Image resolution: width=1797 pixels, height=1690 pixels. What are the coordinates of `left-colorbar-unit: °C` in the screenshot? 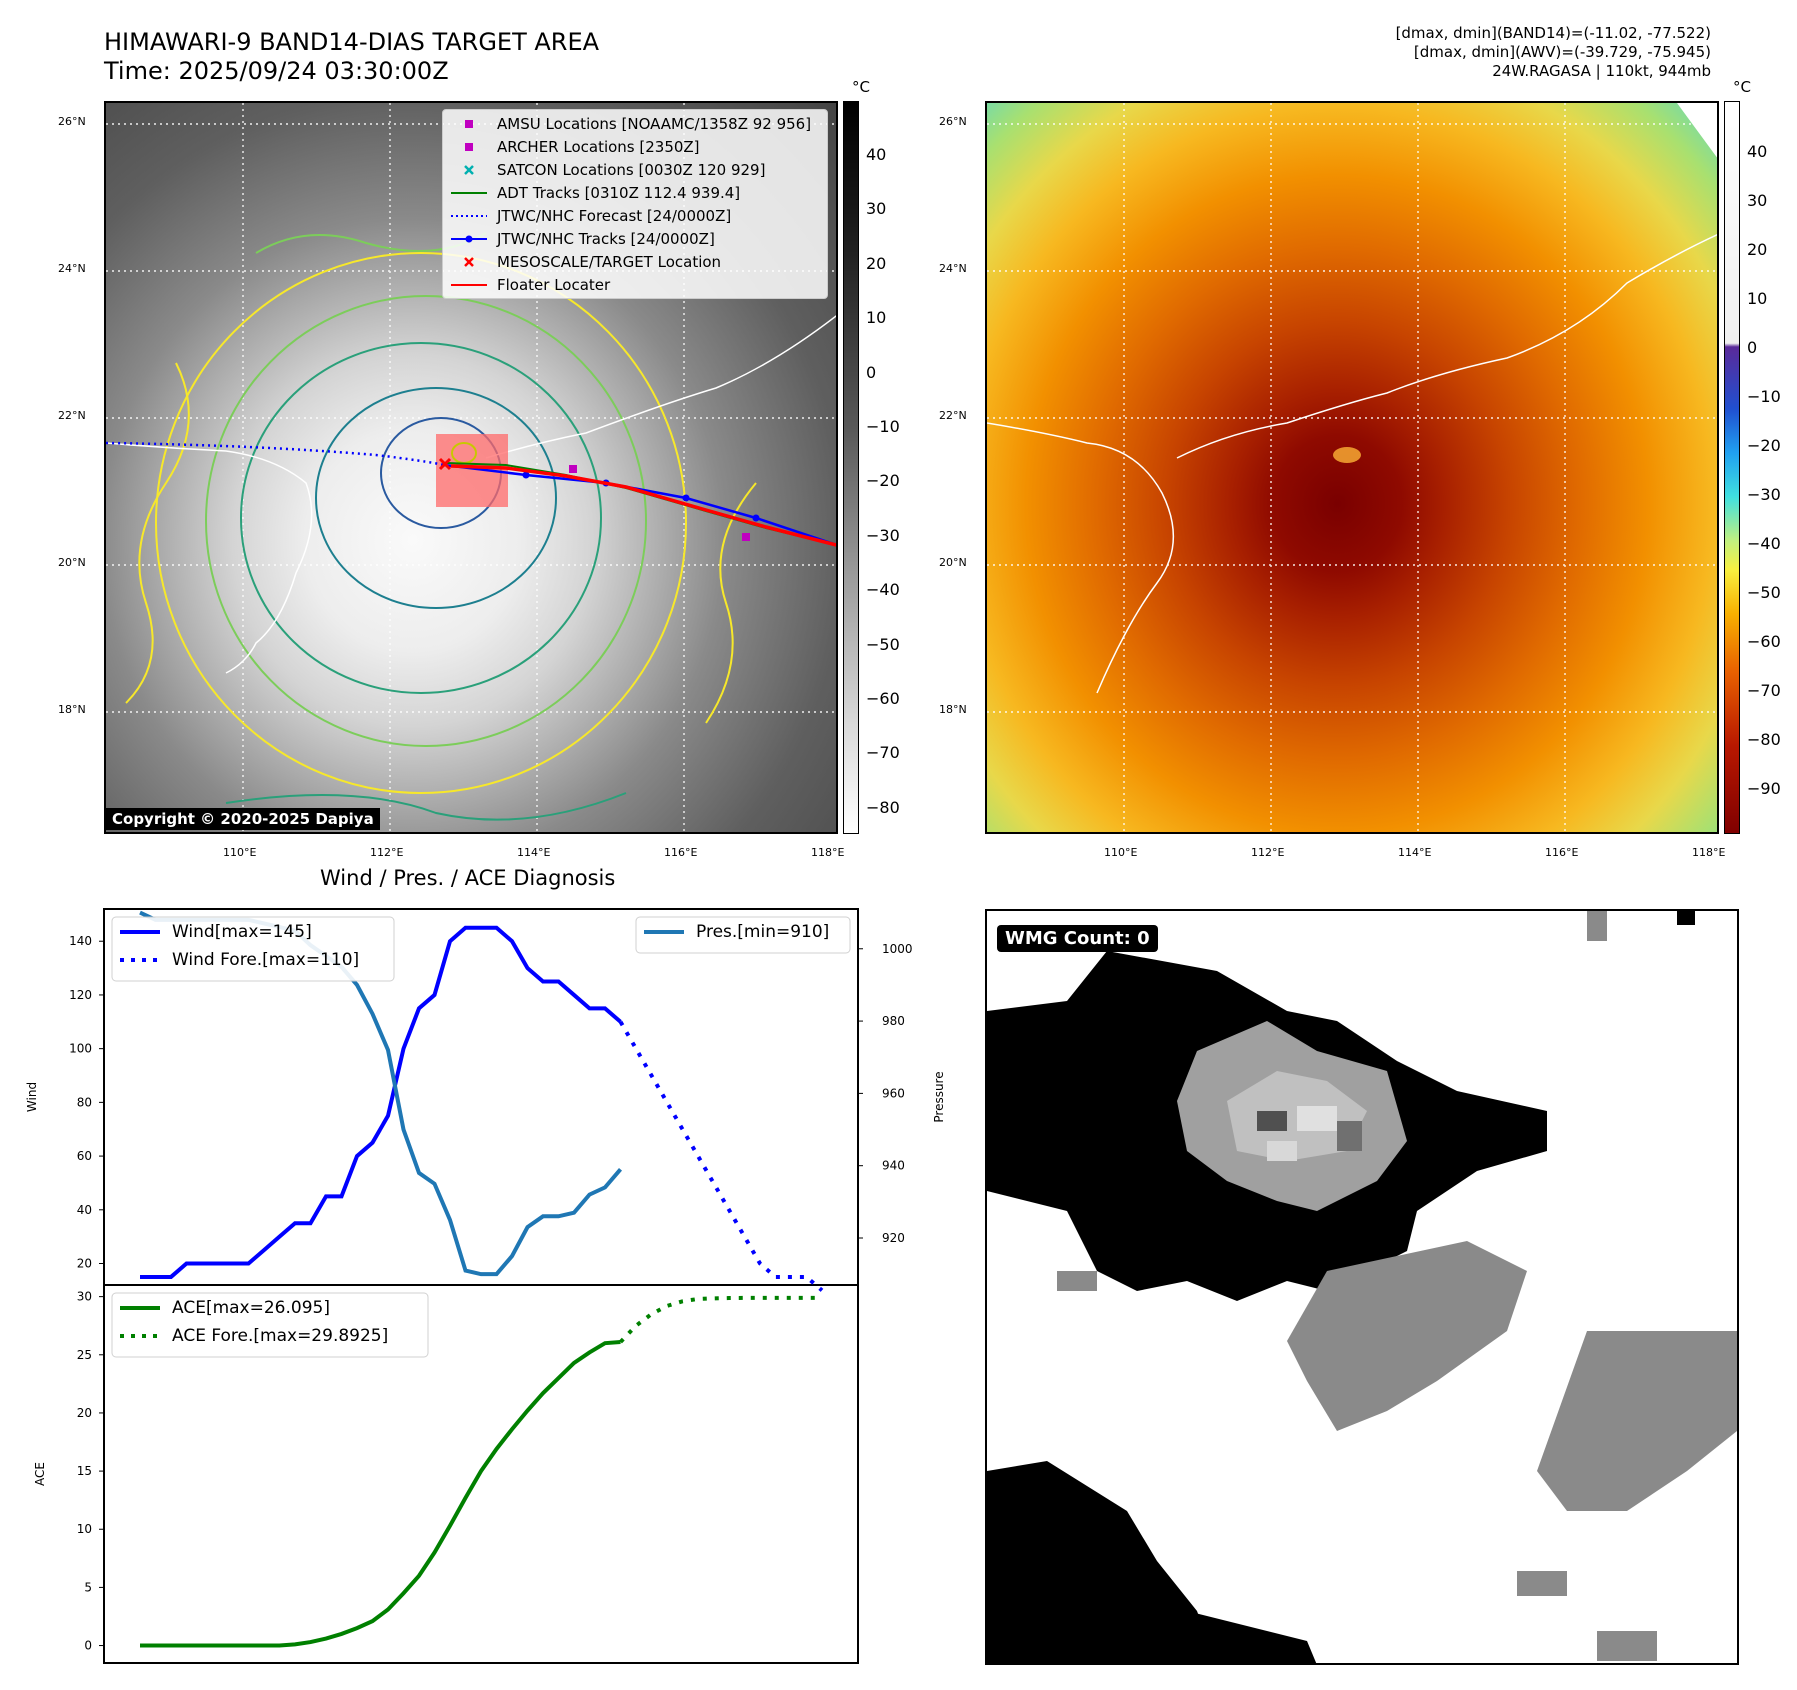 It's located at (861, 87).